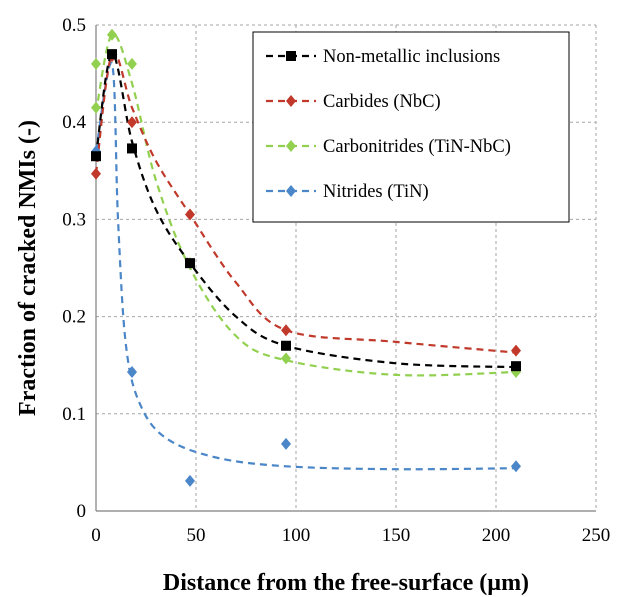 This screenshot has height=597, width=618. I want to click on y-tick-label: 0.4, so click(74, 122).